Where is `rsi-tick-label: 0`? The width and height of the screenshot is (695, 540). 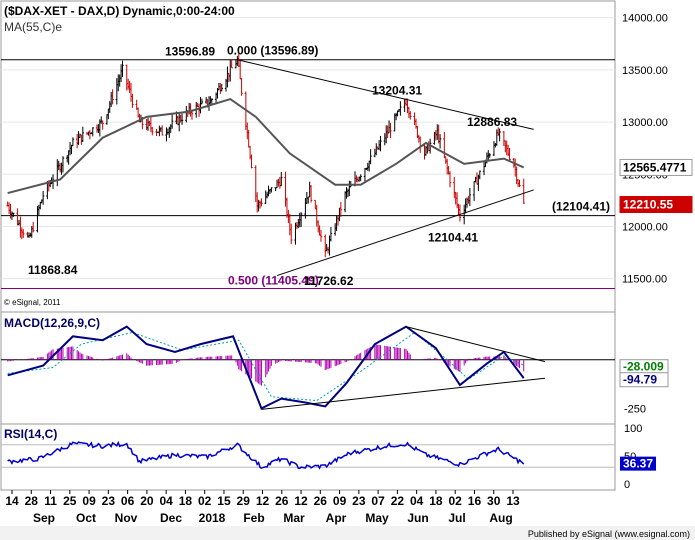 rsi-tick-label: 0 is located at coordinates (627, 485).